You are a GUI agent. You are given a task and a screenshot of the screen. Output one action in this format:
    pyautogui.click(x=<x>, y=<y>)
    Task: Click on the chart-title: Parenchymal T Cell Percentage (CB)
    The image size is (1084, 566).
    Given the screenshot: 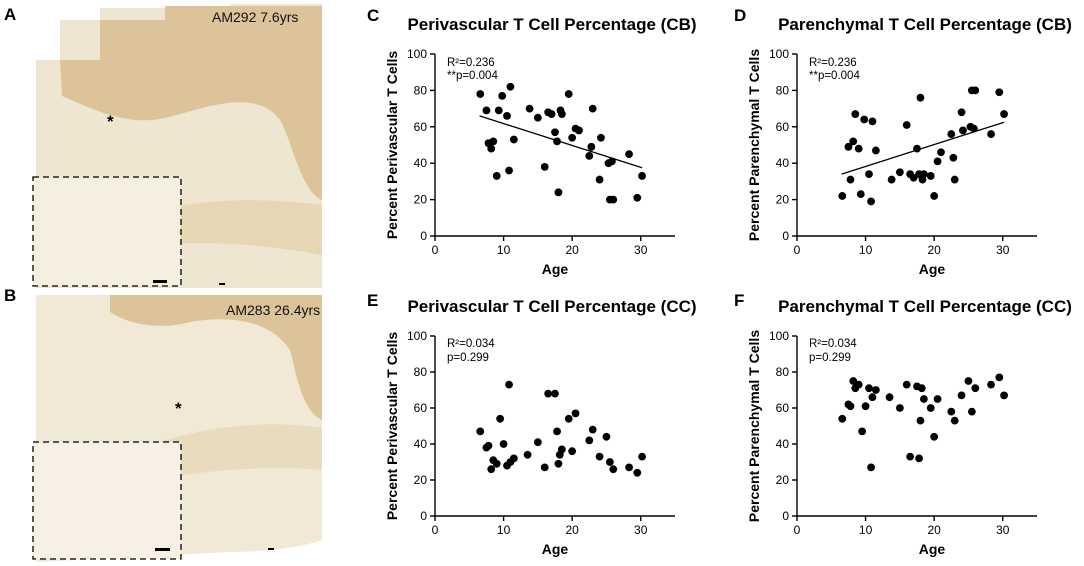 What is the action you would take?
    pyautogui.click(x=925, y=24)
    